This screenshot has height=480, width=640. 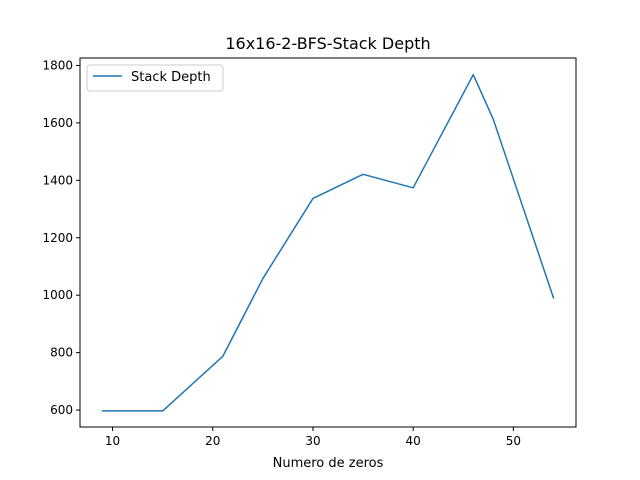 What do you see at coordinates (513, 441) in the screenshot?
I see `x-tick-label: 50` at bounding box center [513, 441].